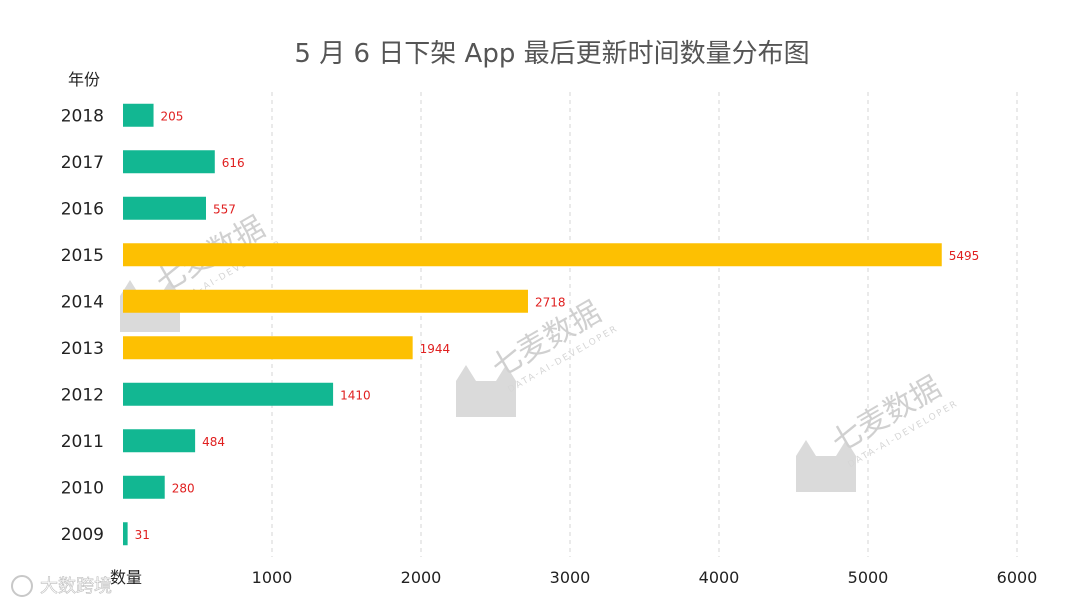  What do you see at coordinates (22, 586) in the screenshot?
I see `footer-logo-icon` at bounding box center [22, 586].